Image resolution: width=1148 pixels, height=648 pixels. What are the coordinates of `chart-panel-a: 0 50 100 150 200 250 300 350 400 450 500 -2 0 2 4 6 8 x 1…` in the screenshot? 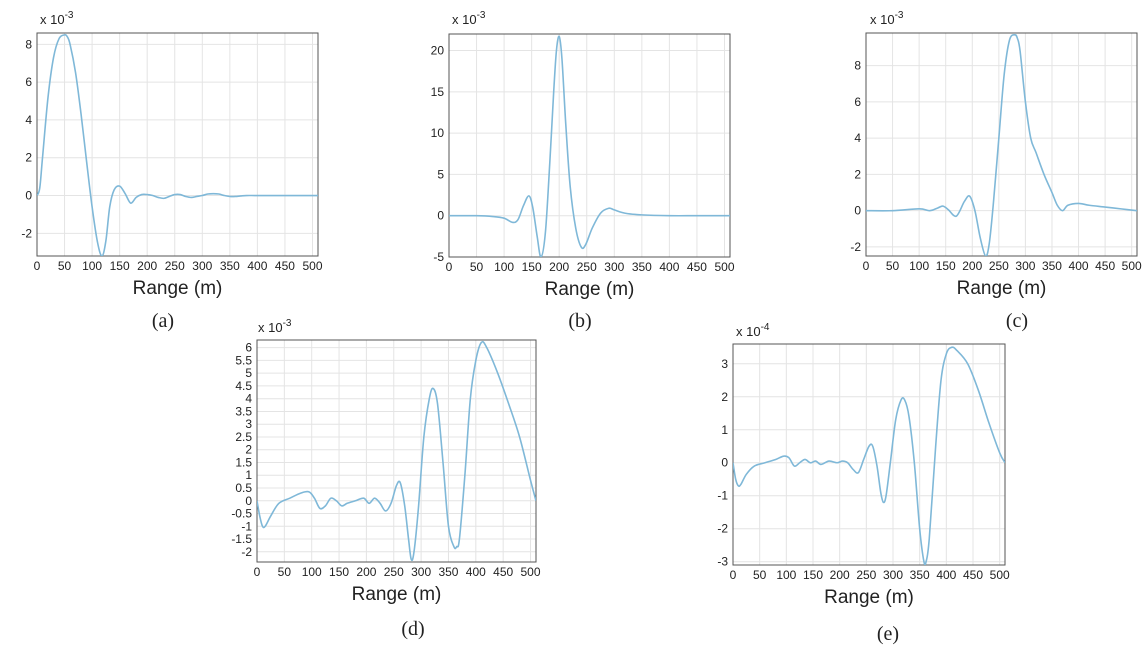 It's located at (171, 171).